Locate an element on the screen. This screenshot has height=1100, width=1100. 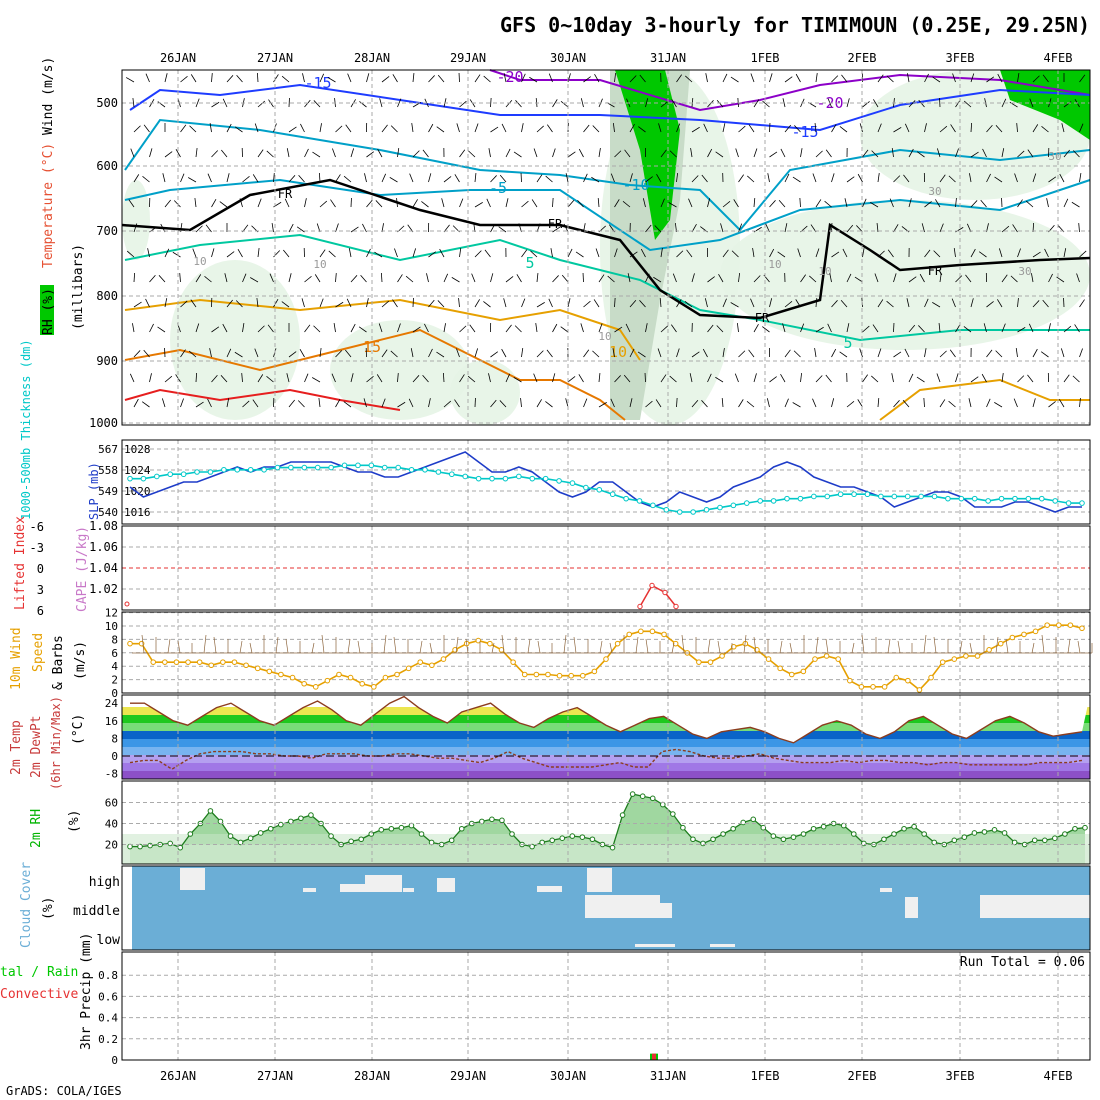
thickness-axis-label: 1000-500mb Thickness (dm) is located at coordinates (26, 429).